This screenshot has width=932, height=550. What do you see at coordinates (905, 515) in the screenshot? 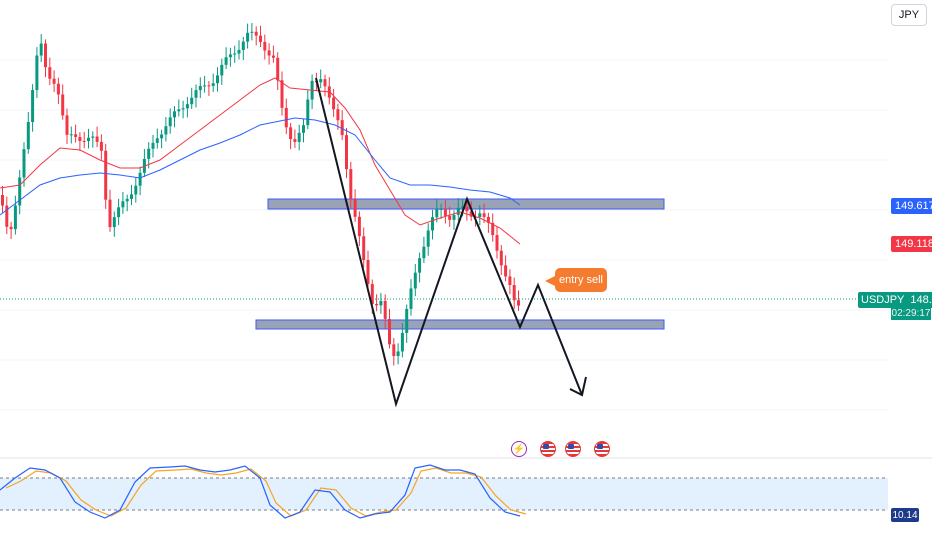
I see `oscillator-value-tag: 10.14` at bounding box center [905, 515].